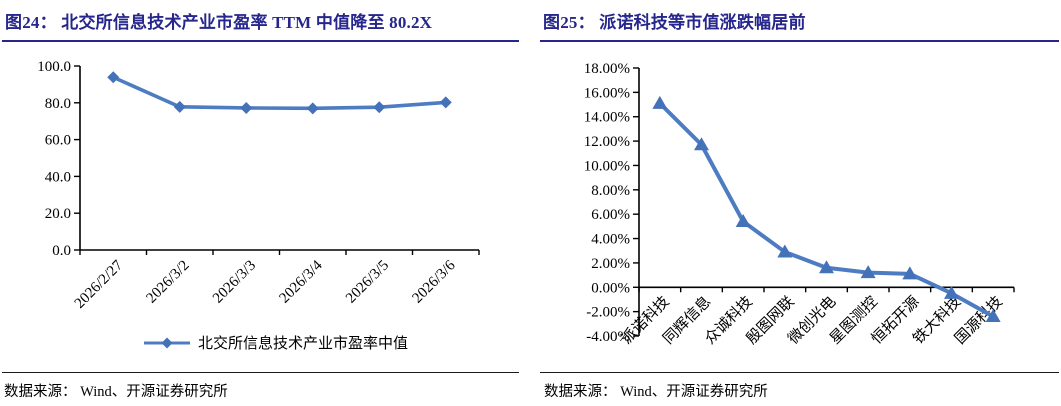  I want to click on y-axis-tick-label: -2.00%, so click(608, 313).